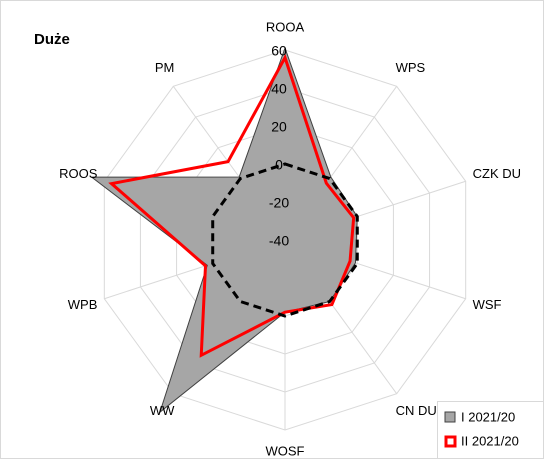 This screenshot has width=544, height=464. What do you see at coordinates (279, 89) in the screenshot?
I see `r-tick-label: 40` at bounding box center [279, 89].